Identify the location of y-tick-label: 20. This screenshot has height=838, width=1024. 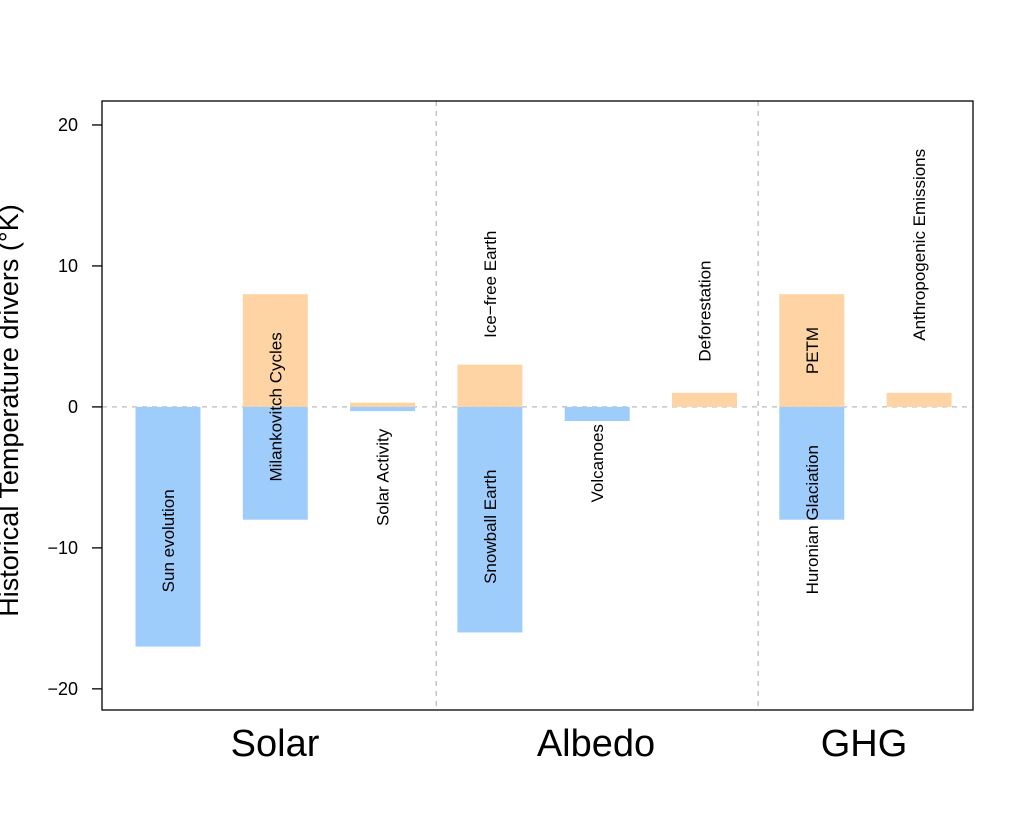
(68, 125).